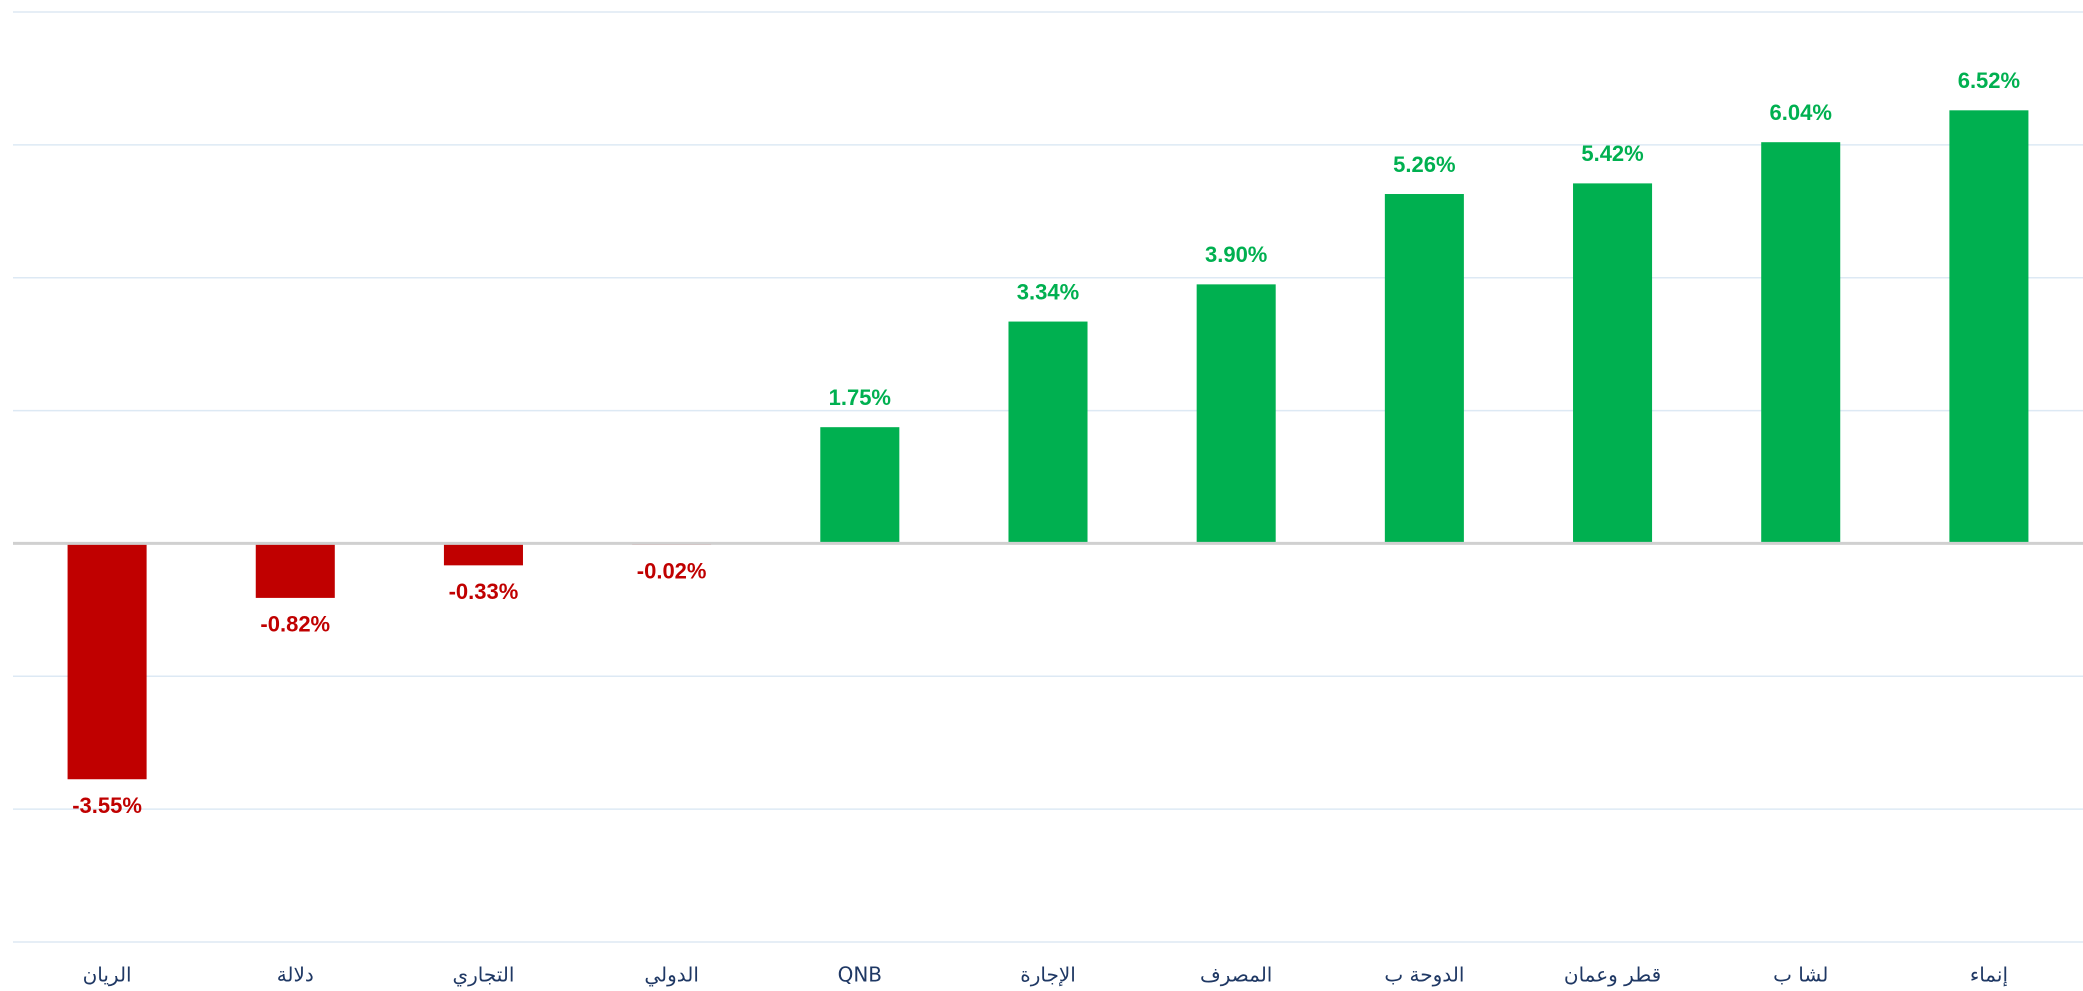  I want to click on data-label: 3.34%, so click(1048, 291).